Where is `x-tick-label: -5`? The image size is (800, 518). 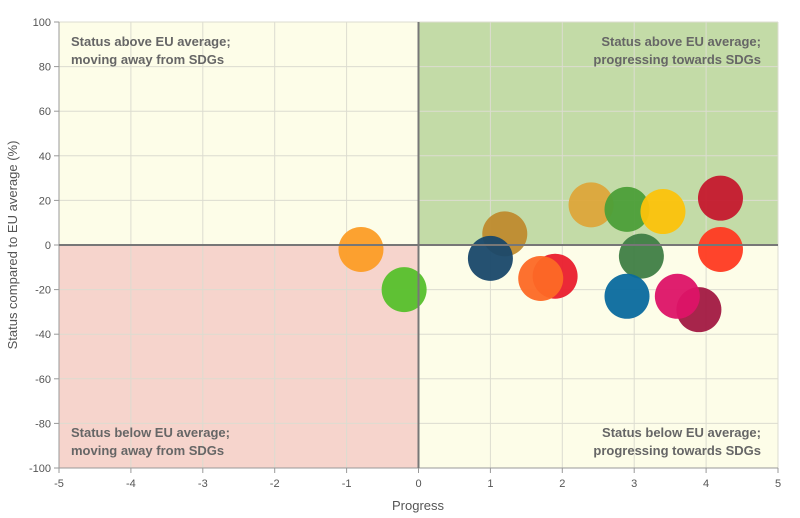 x-tick-label: -5 is located at coordinates (59, 484).